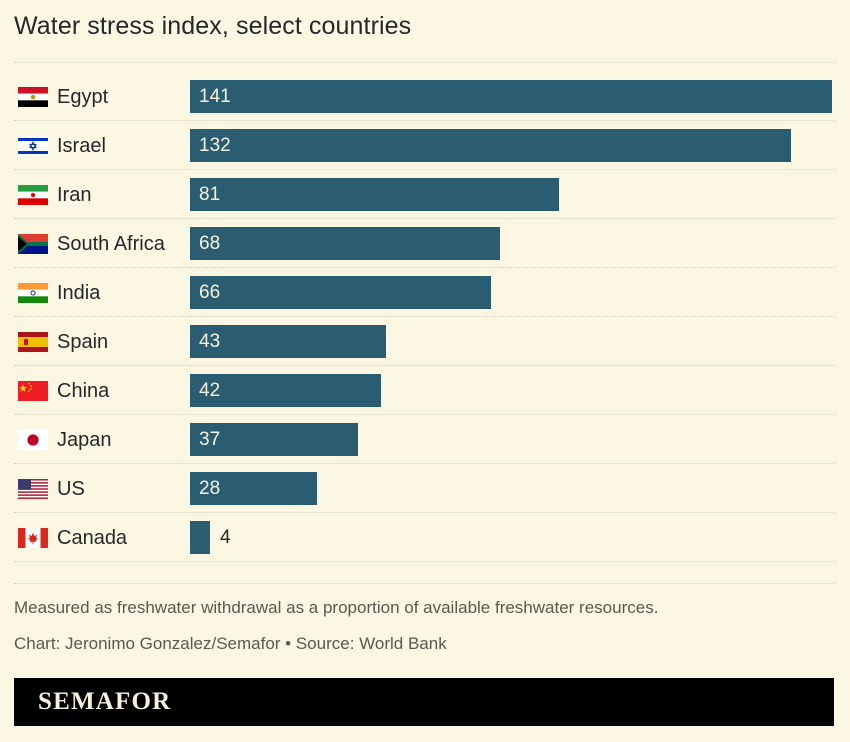 The width and height of the screenshot is (850, 742). I want to click on bar-value-label: 42, so click(210, 390).